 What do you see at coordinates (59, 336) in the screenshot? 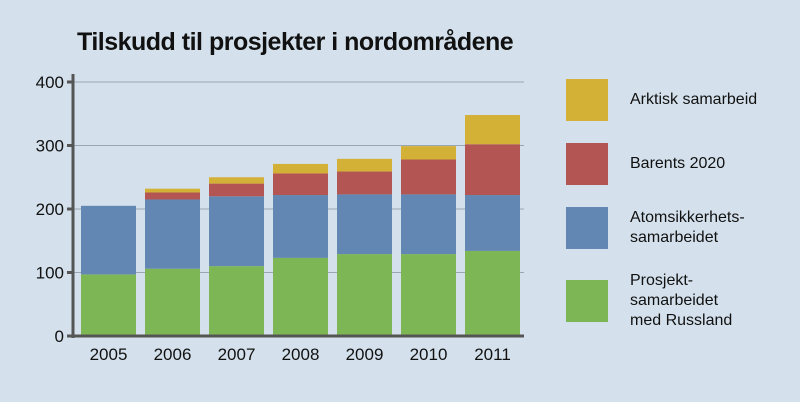
I see `y-tick-label: 0` at bounding box center [59, 336].